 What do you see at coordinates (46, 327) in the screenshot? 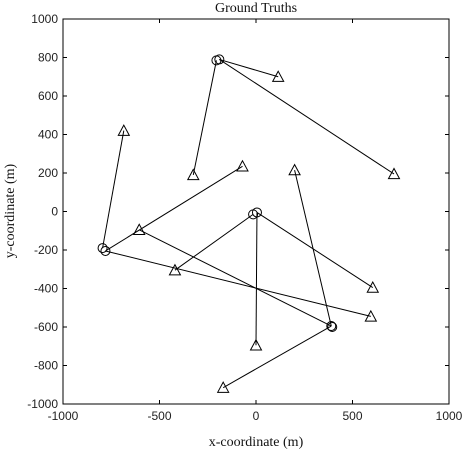
I see `y-tick-label: -600` at bounding box center [46, 327].